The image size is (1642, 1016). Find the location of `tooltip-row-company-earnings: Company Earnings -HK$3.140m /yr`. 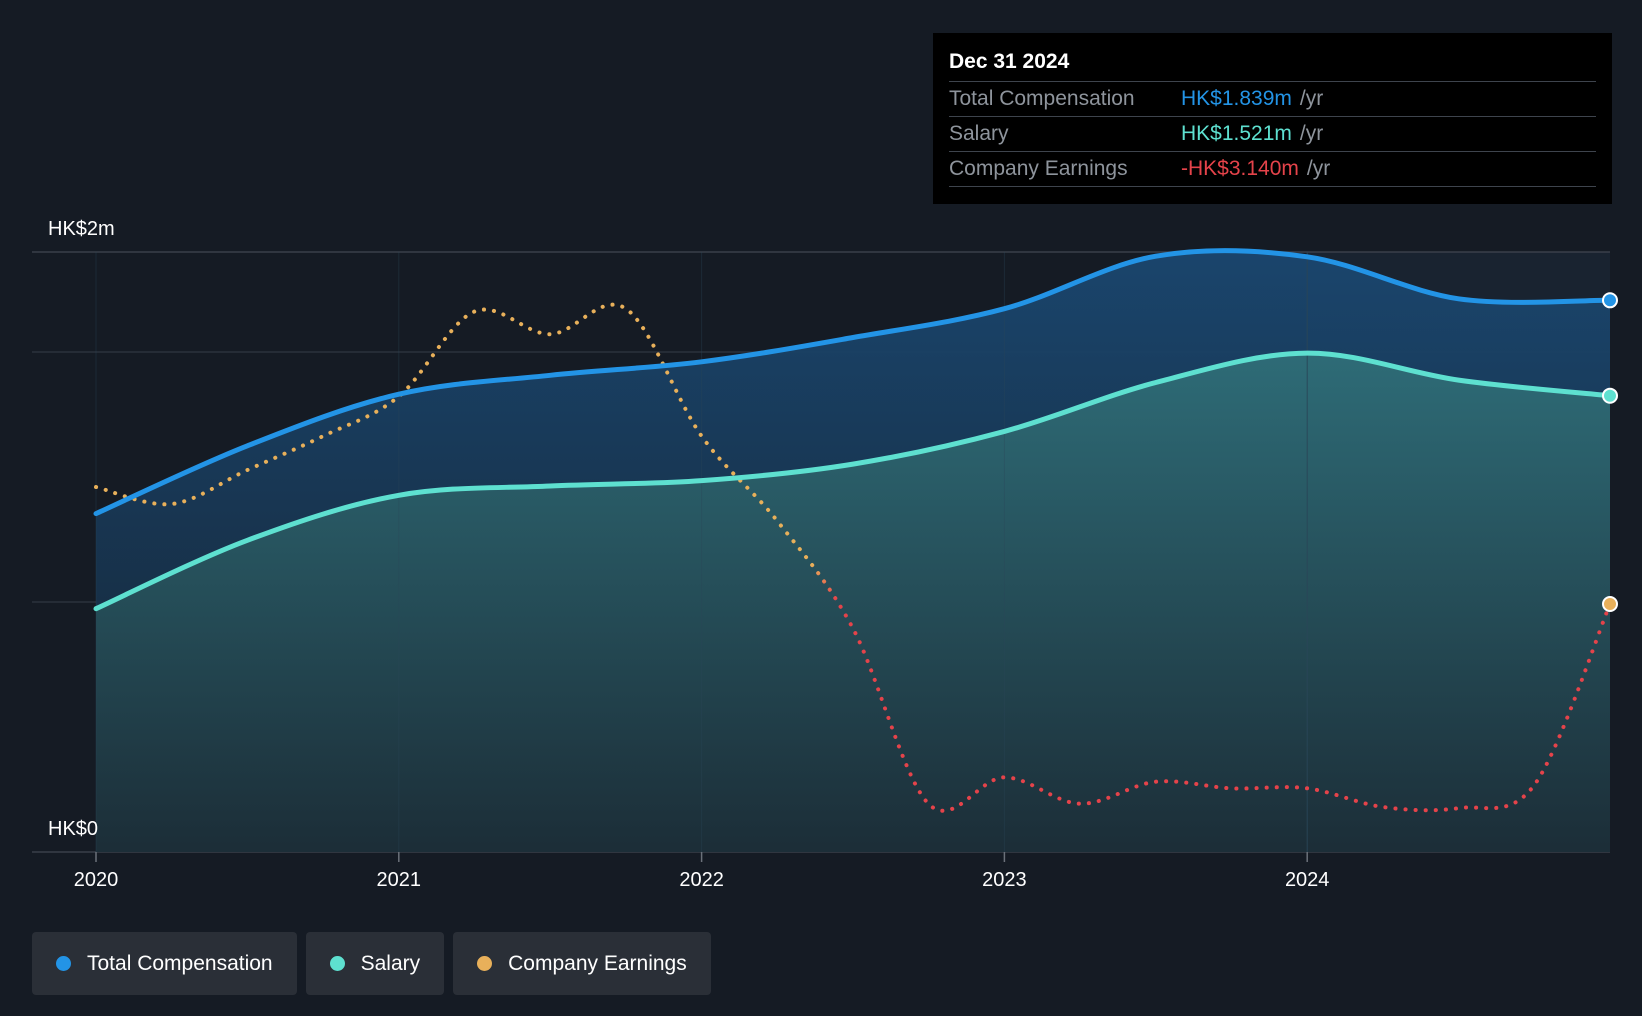

tooltip-row-company-earnings: Company Earnings -HK$3.140m /yr is located at coordinates (1272, 169).